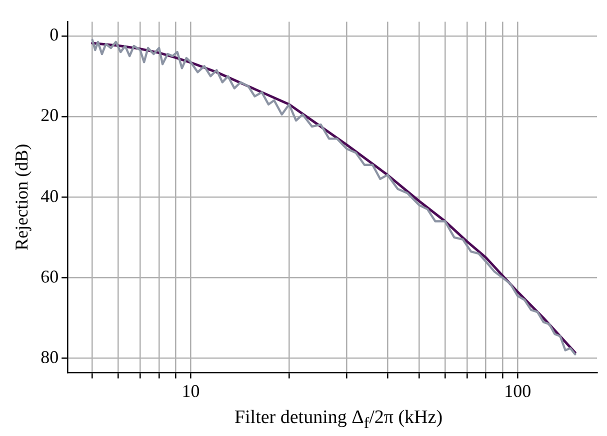 The image size is (607, 436). I want to click on x-tick-label: 10, so click(191, 390).